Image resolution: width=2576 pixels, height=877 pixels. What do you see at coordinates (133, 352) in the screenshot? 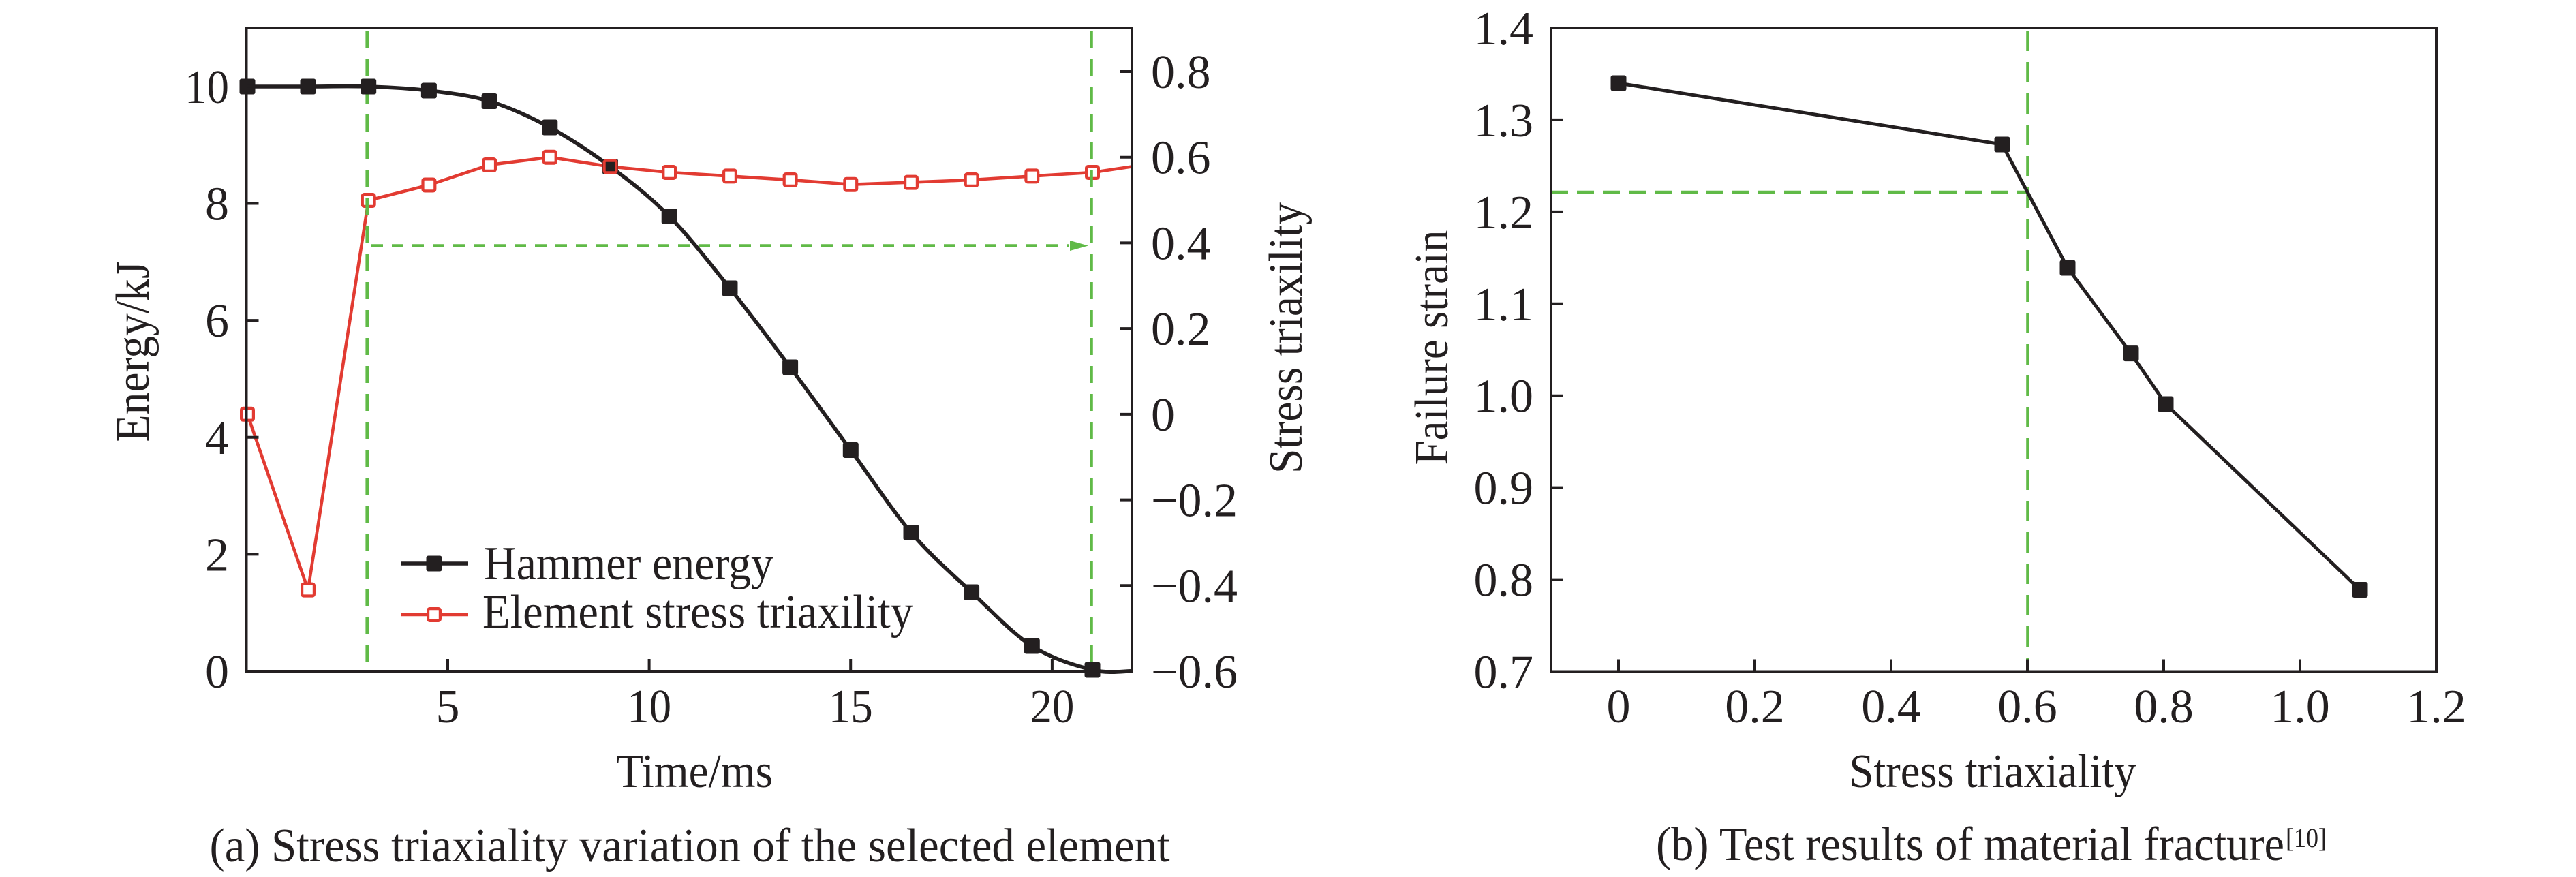
I see `svg-text: Energy/kJ` at bounding box center [133, 352].